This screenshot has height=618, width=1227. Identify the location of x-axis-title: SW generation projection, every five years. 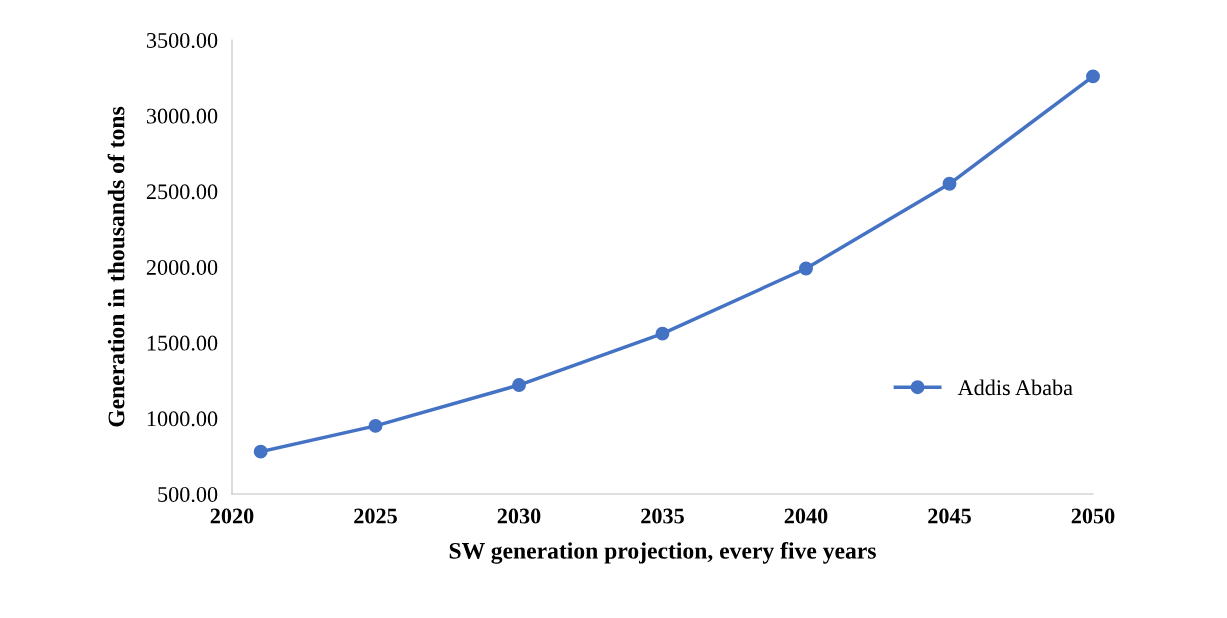
(662, 552).